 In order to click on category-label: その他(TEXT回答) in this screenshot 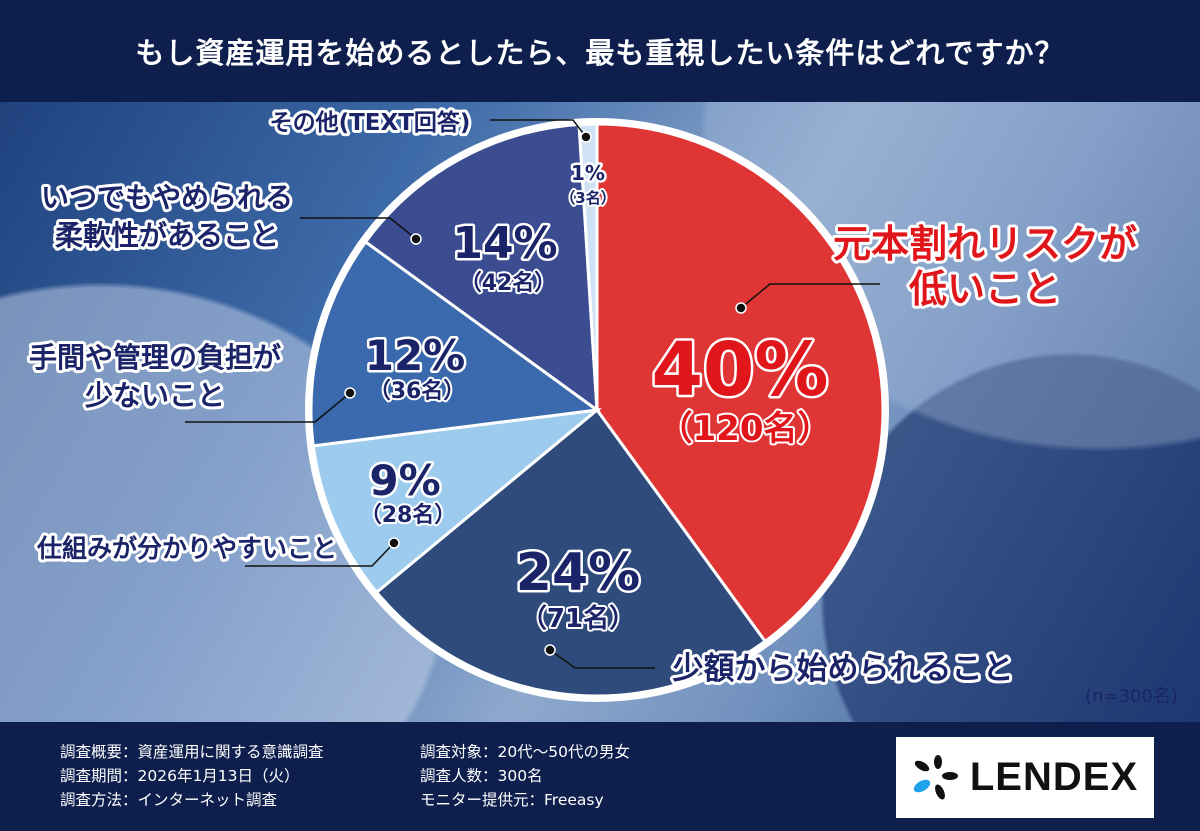, I will do `click(370, 122)`.